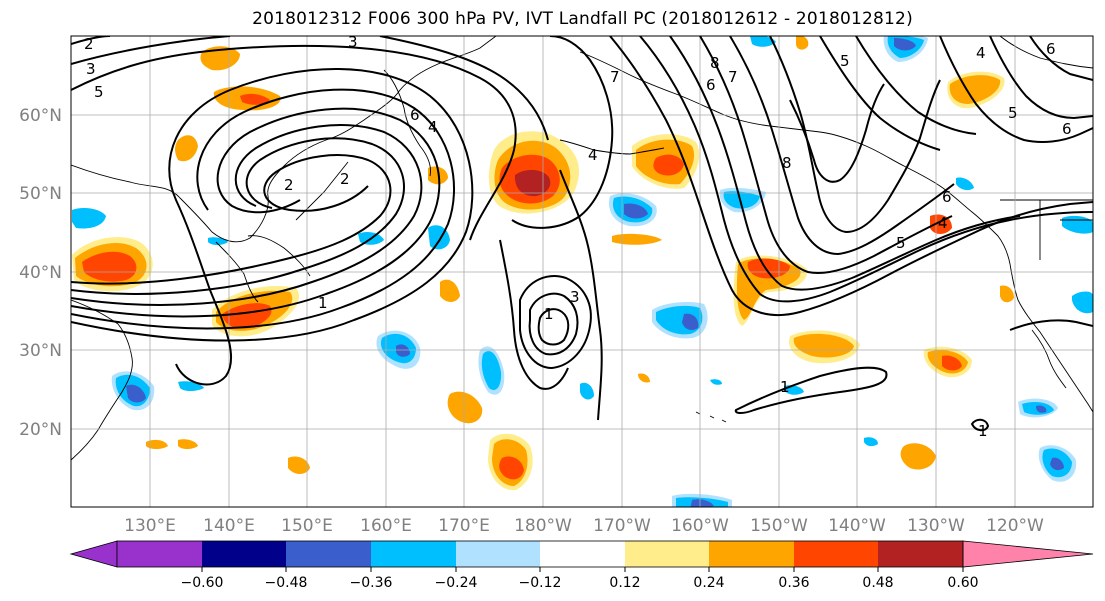  Describe the element at coordinates (1028, 554) in the screenshot. I see `colorbar-extend-max` at that location.